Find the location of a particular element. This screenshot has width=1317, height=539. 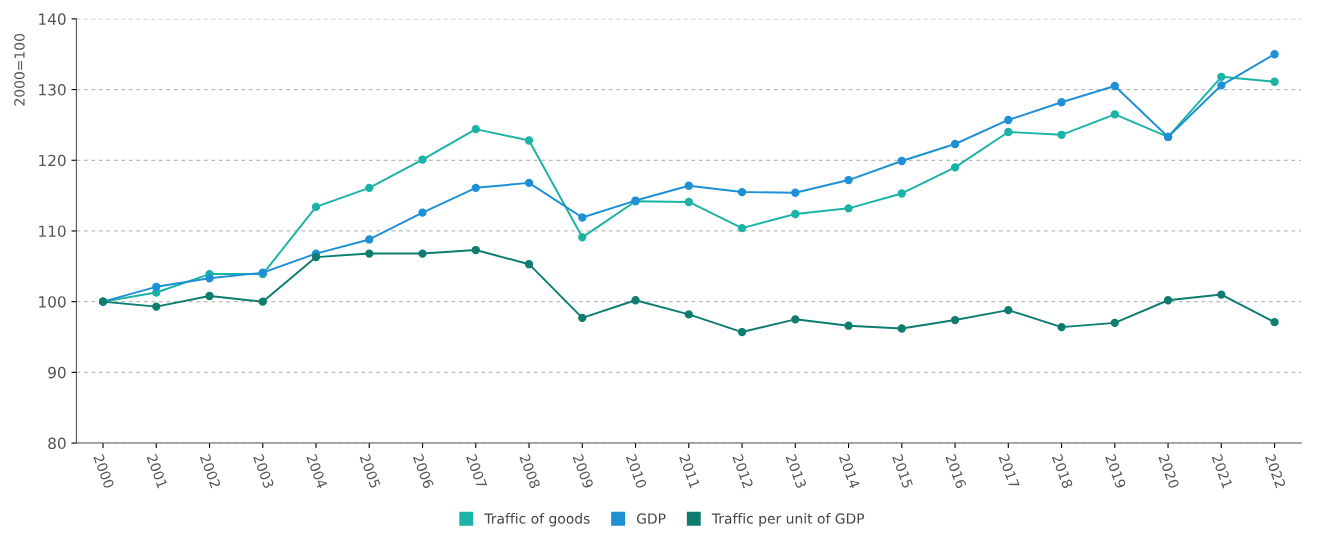

x-tick-label: 2021 is located at coordinates (1222, 471).